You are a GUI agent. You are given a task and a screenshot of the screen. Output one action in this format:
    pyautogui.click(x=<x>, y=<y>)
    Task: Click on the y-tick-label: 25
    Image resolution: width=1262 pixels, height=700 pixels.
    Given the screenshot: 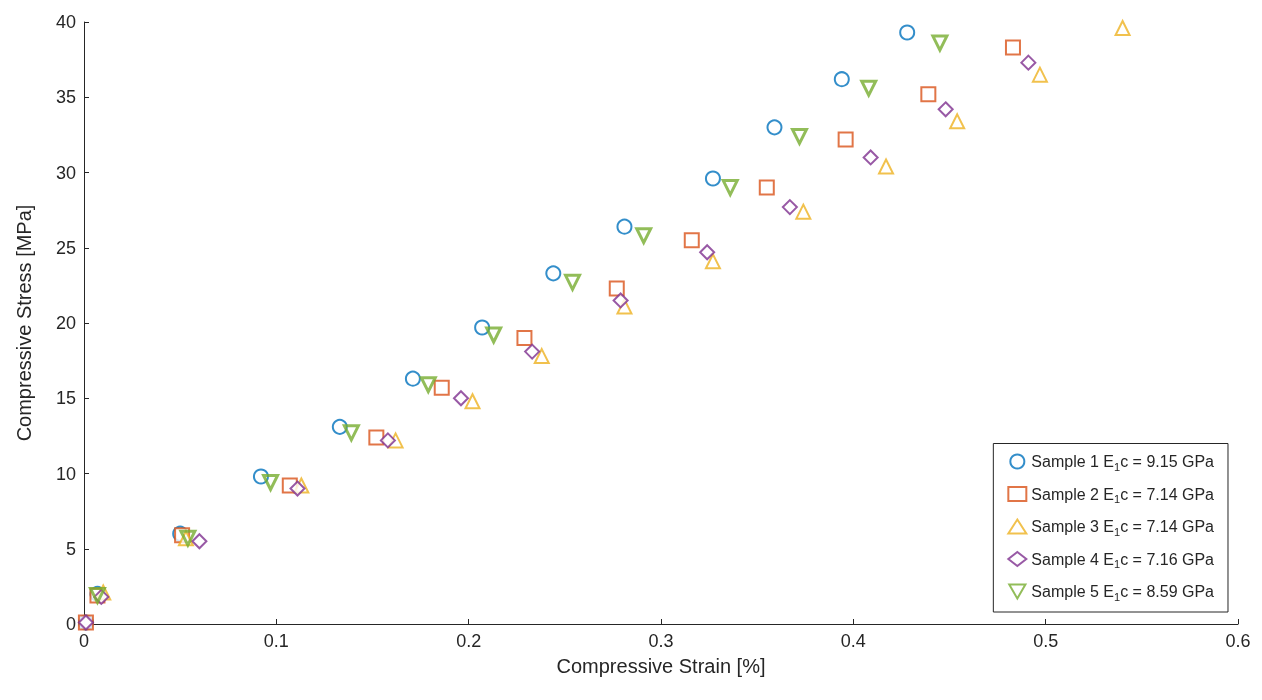 What is the action you would take?
    pyautogui.click(x=65, y=247)
    